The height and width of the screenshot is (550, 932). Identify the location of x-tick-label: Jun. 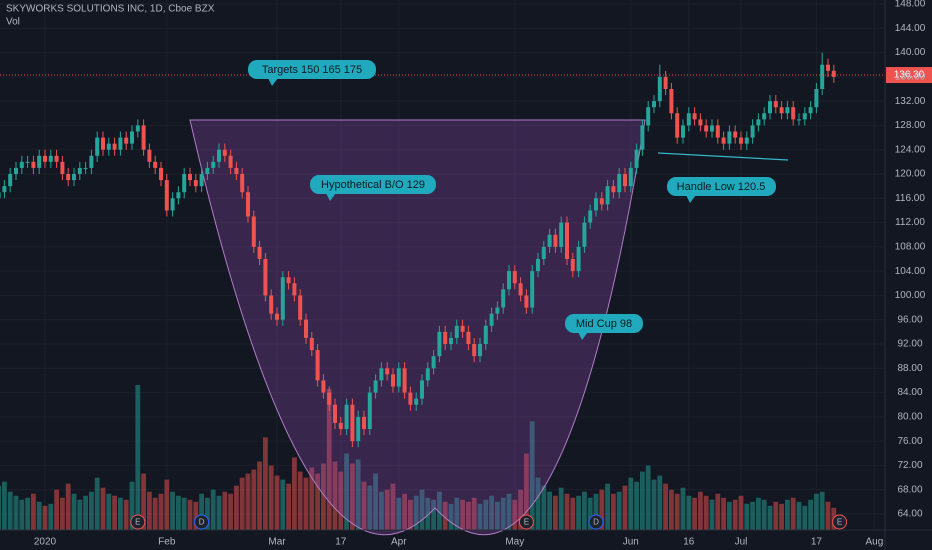
(631, 542).